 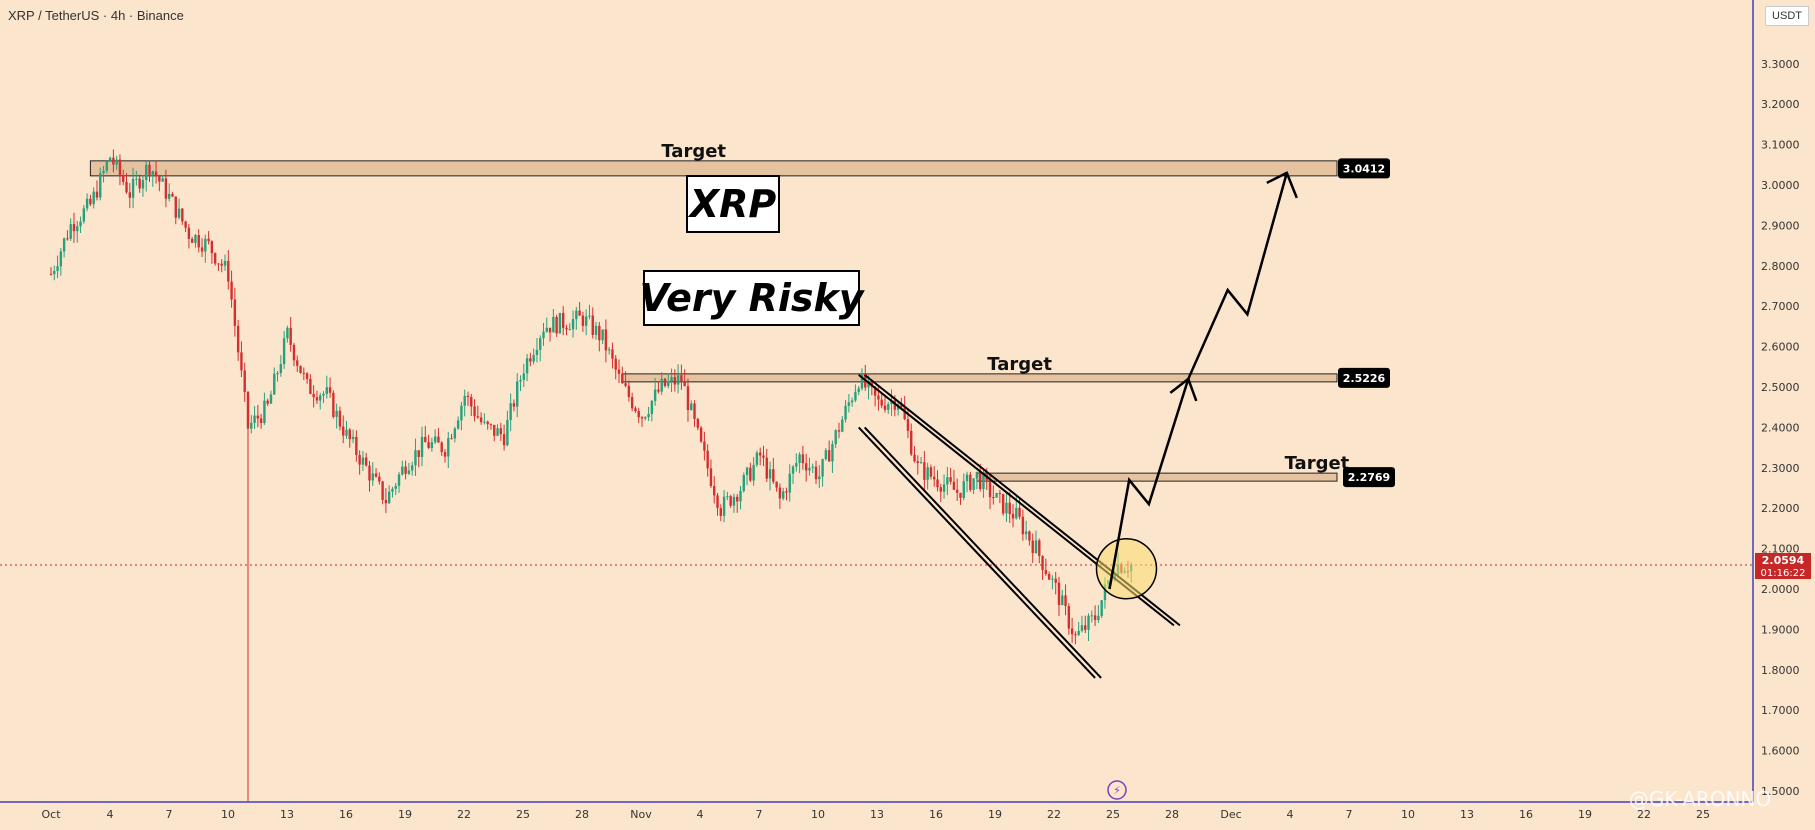 I want to click on annotation-text: Very Risky, so click(x=752, y=298).